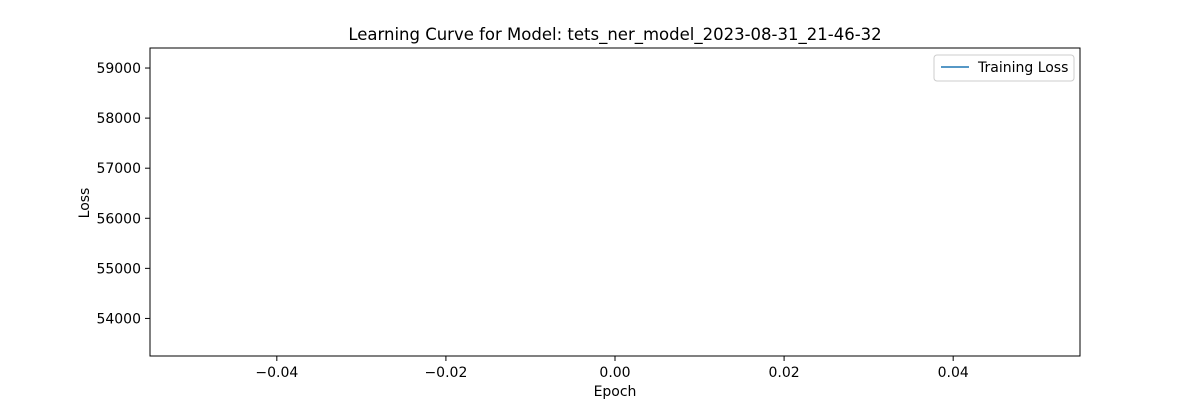 The height and width of the screenshot is (400, 1200). What do you see at coordinates (615, 392) in the screenshot?
I see `x-axis-label: Epoch` at bounding box center [615, 392].